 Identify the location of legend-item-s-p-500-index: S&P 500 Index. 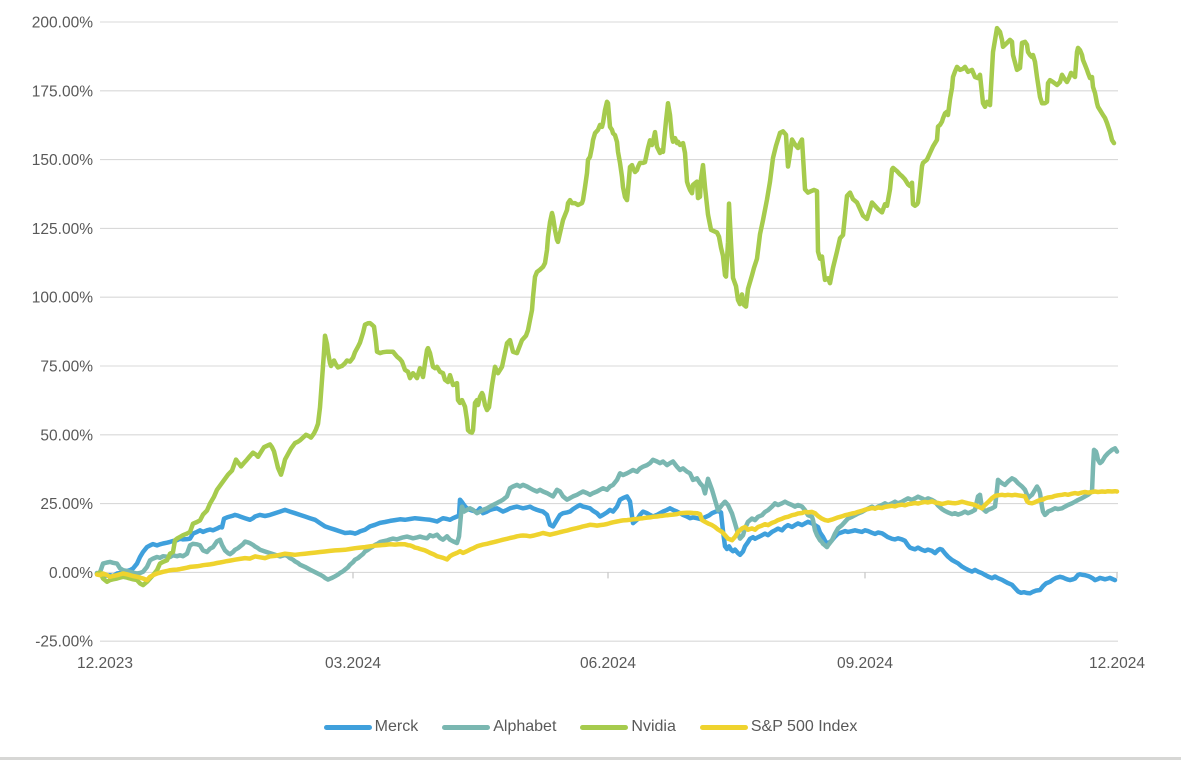
(778, 726).